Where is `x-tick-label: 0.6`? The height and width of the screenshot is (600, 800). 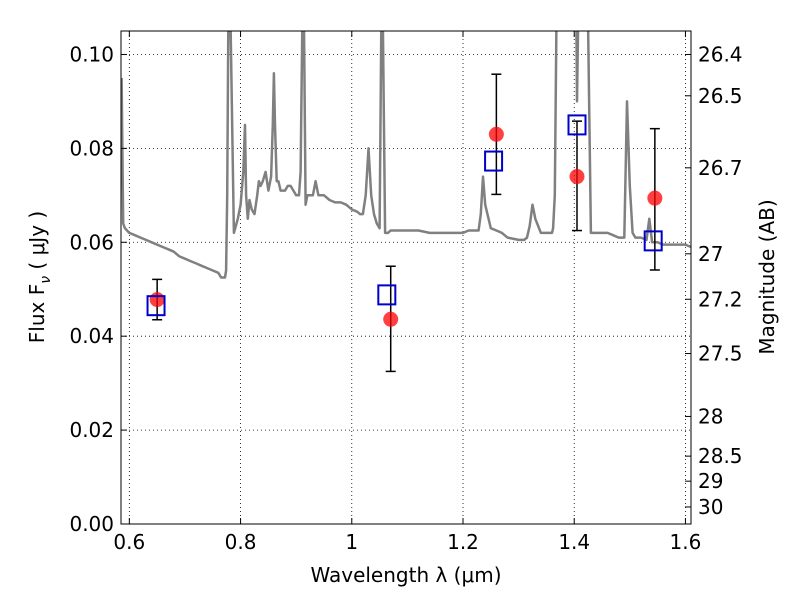 x-tick-label: 0.6 is located at coordinates (129, 542).